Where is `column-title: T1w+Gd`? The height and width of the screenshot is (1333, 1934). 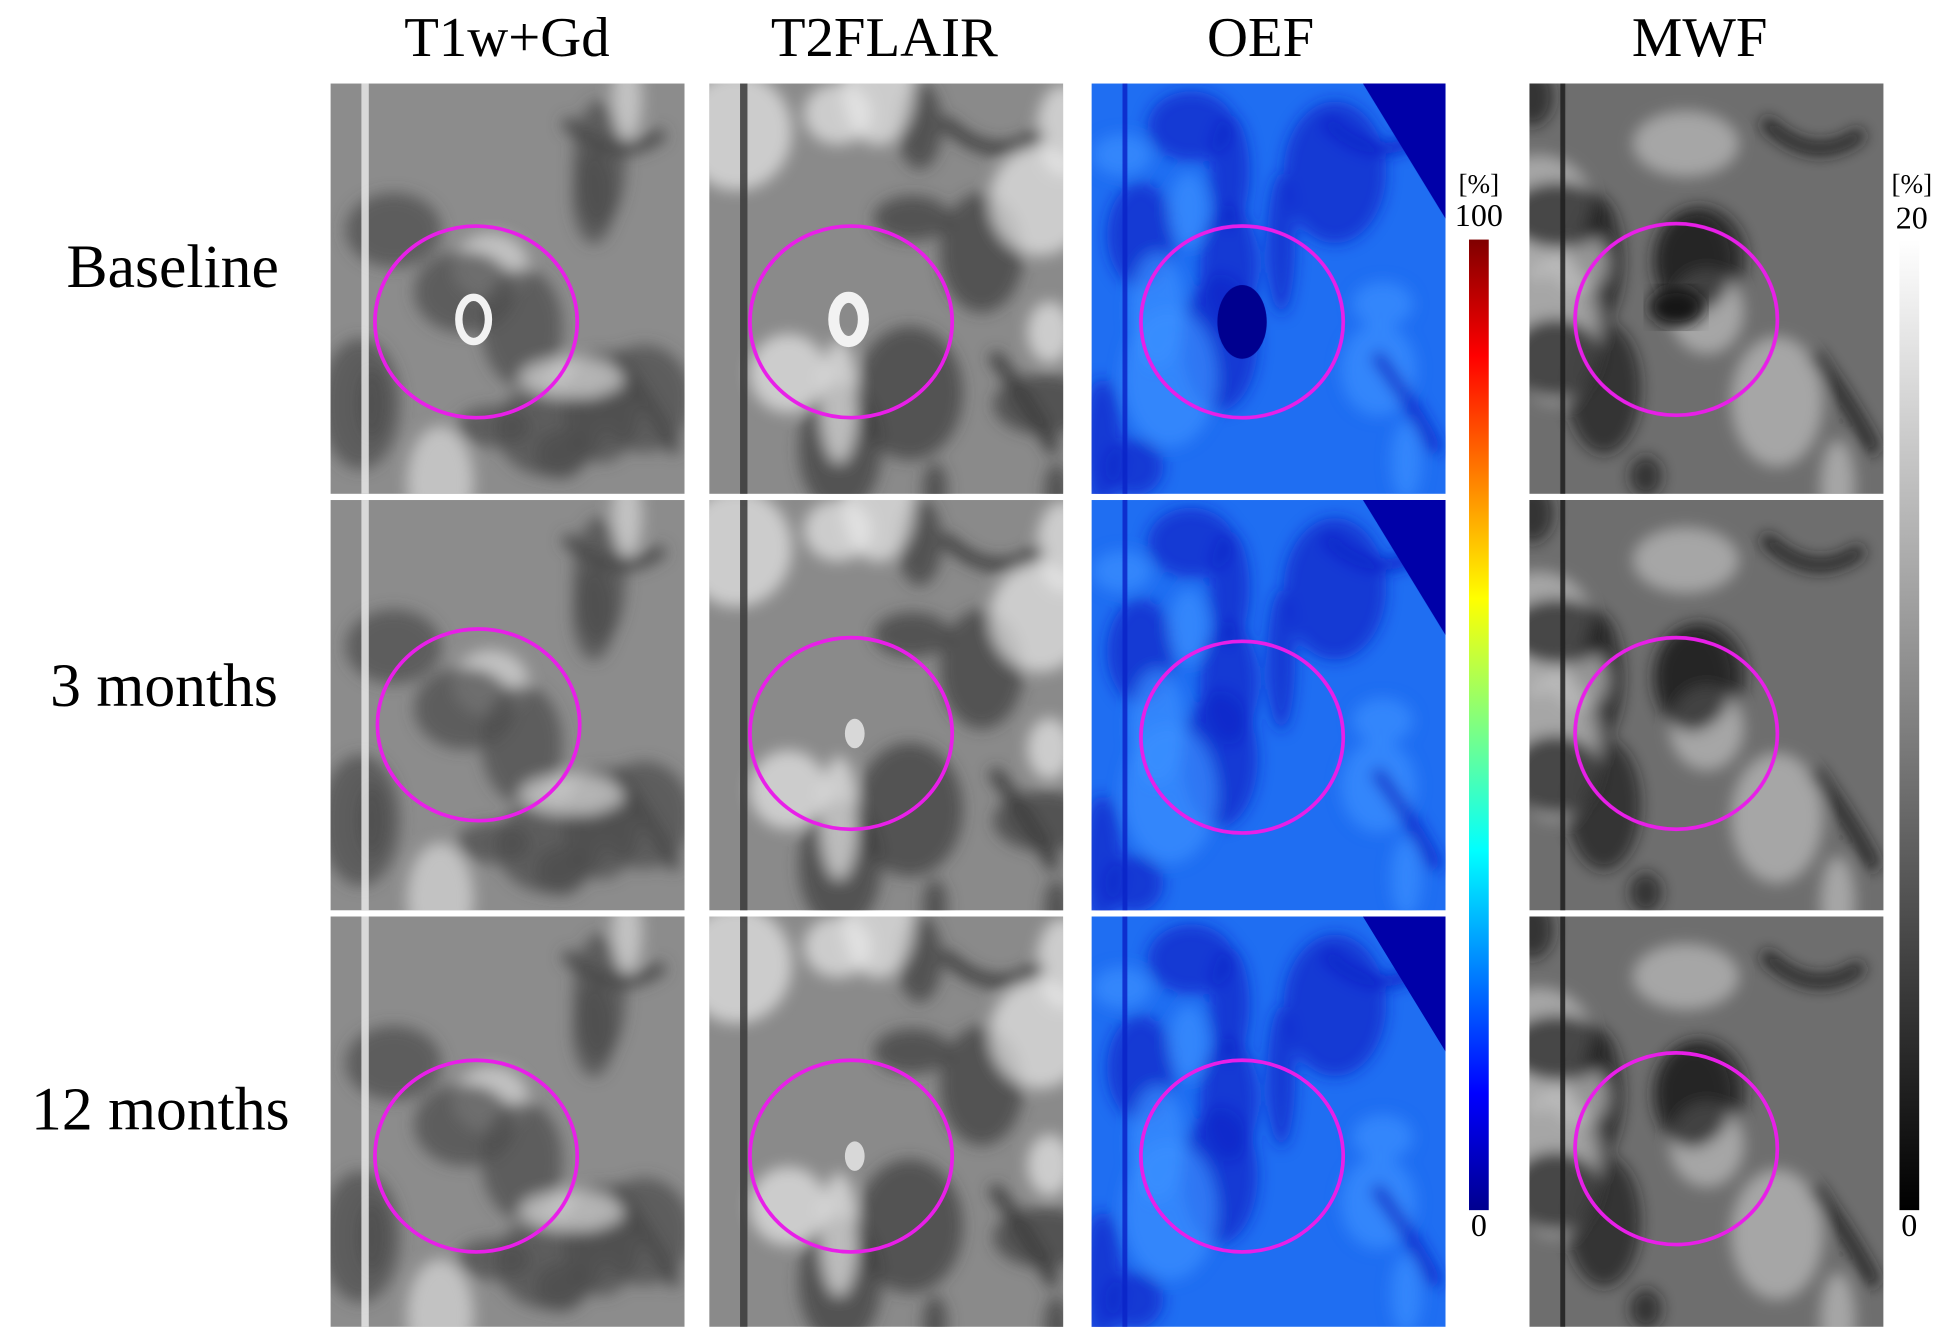 column-title: T1w+Gd is located at coordinates (506, 38).